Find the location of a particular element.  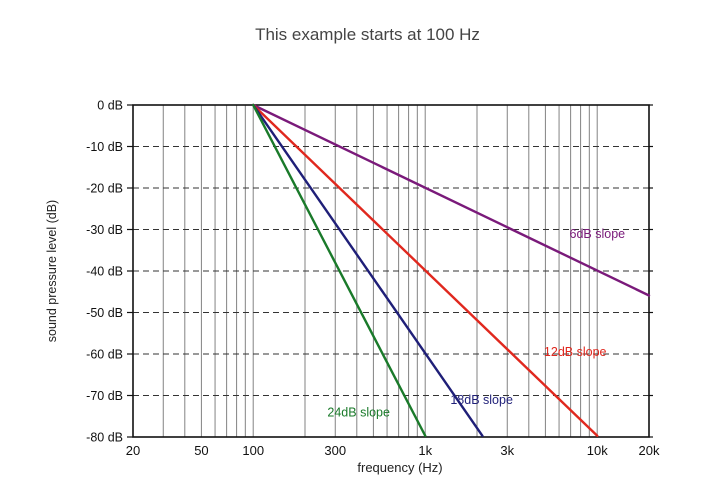

x-tick-label: 20k is located at coordinates (649, 450).